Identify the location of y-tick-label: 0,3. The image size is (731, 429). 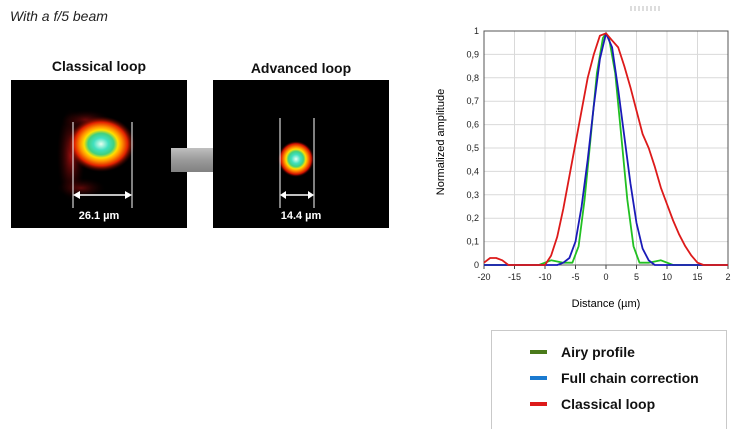
(472, 195).